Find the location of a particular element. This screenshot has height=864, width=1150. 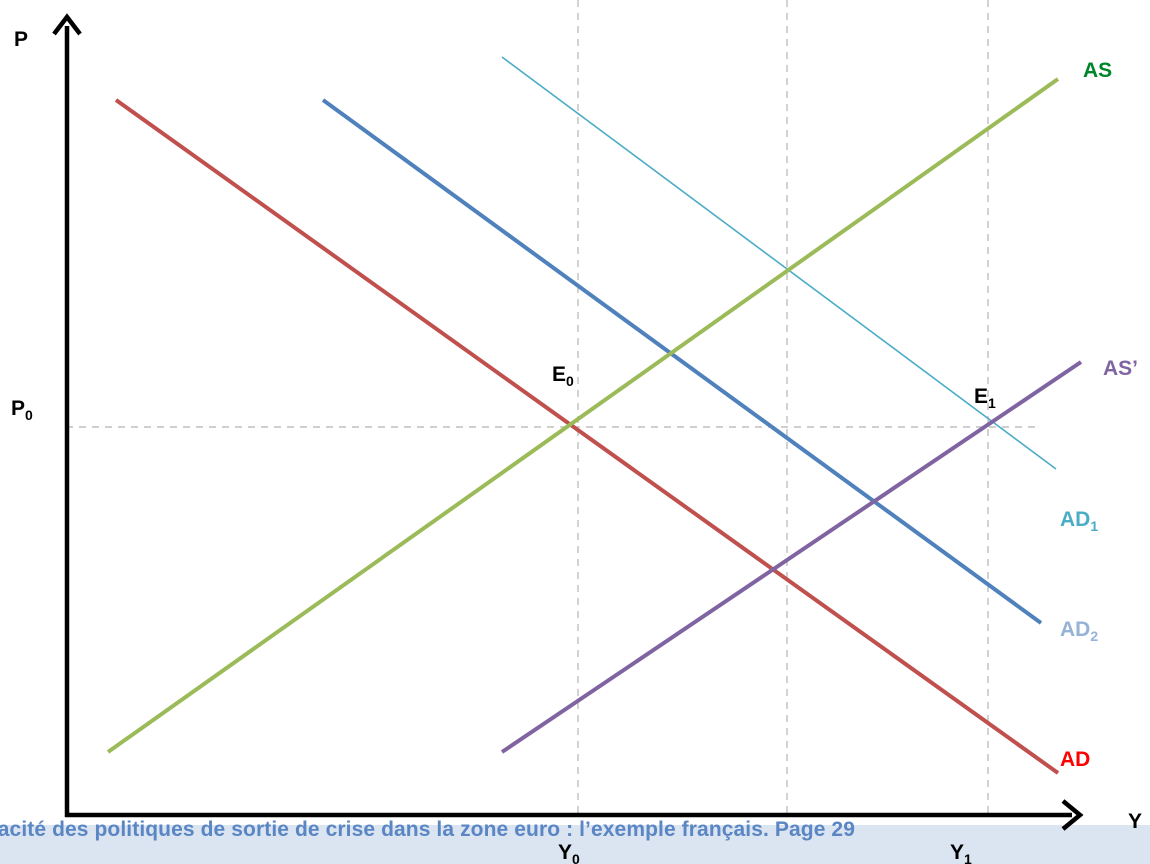

as-prime-label: AS’ is located at coordinates (1120, 368).